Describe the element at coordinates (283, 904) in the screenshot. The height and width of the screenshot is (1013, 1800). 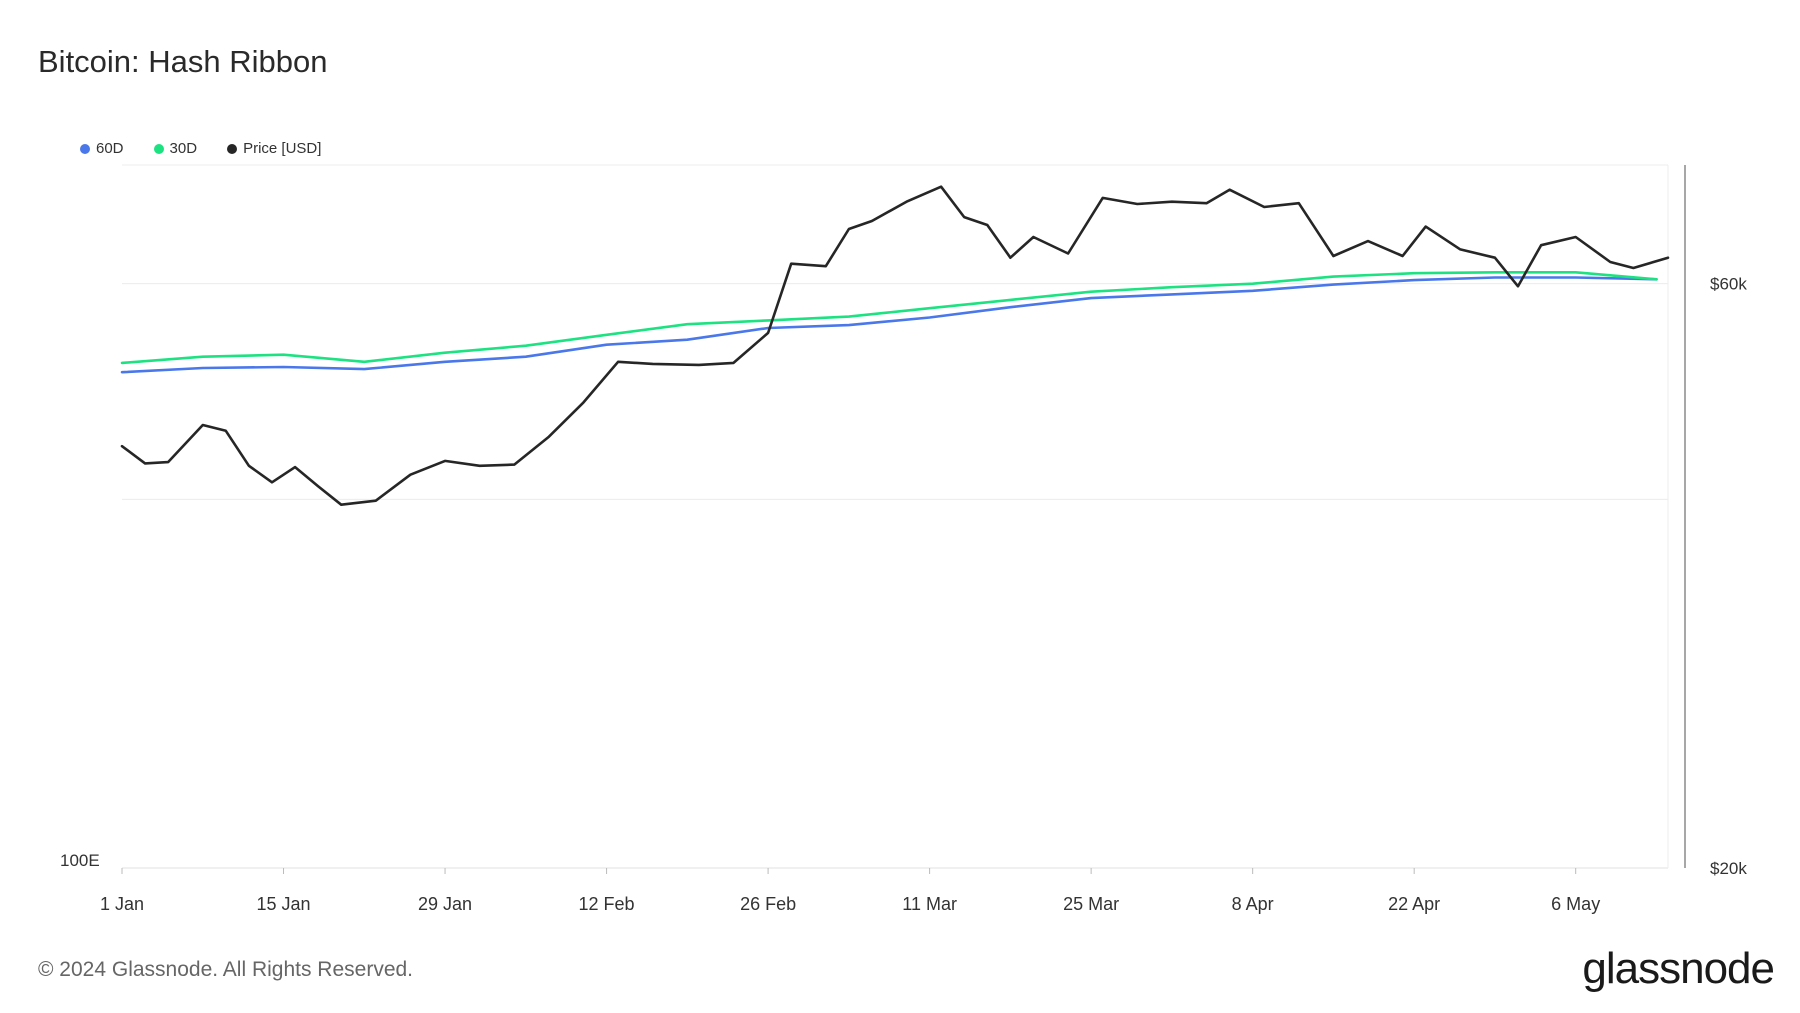
I see `x-tick-label: 15 Jan` at that location.